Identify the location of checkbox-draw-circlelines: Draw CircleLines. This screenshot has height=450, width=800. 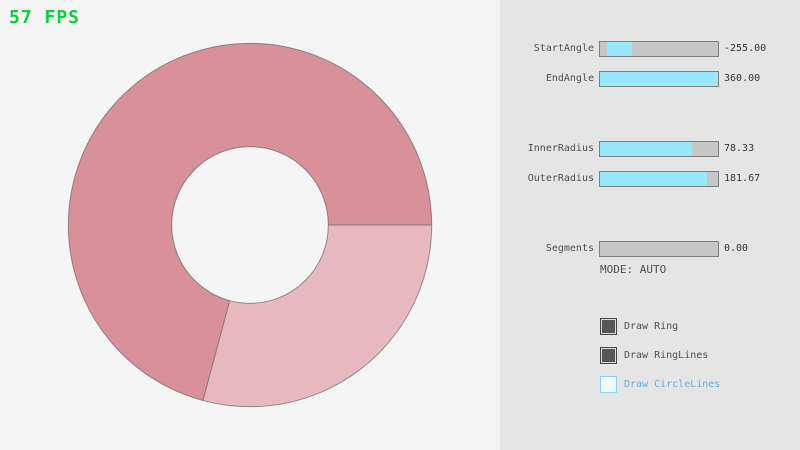
(700, 384).